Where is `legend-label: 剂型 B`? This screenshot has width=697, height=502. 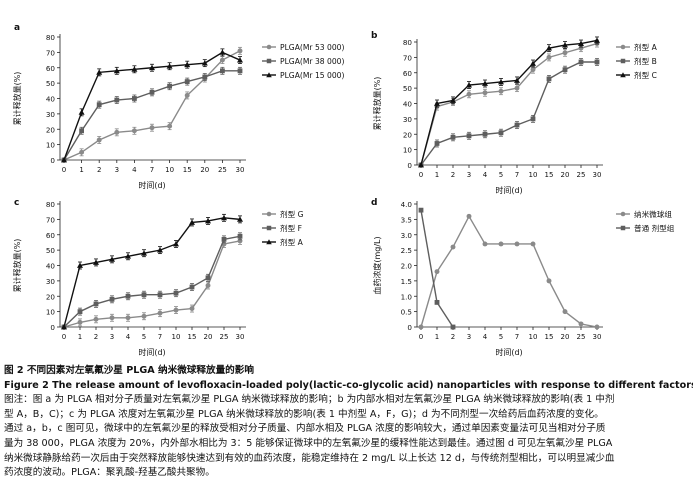
legend-label: 剂型 B is located at coordinates (645, 61).